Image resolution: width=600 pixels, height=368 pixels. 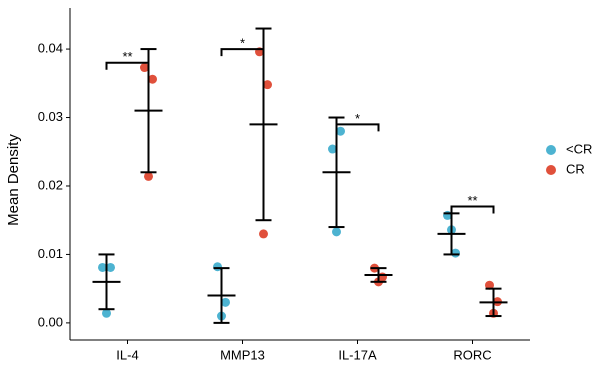 What do you see at coordinates (50, 48) in the screenshot?
I see `y-tick-label: 0.04` at bounding box center [50, 48].